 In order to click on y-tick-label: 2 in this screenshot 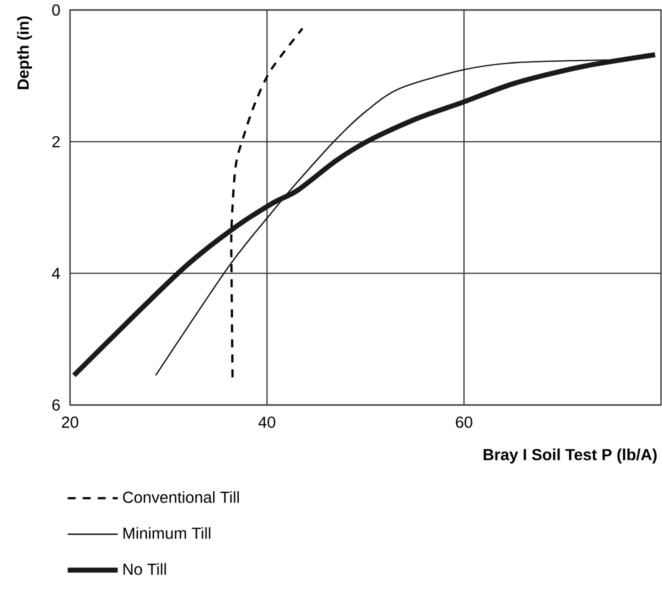, I will do `click(56, 142)`.